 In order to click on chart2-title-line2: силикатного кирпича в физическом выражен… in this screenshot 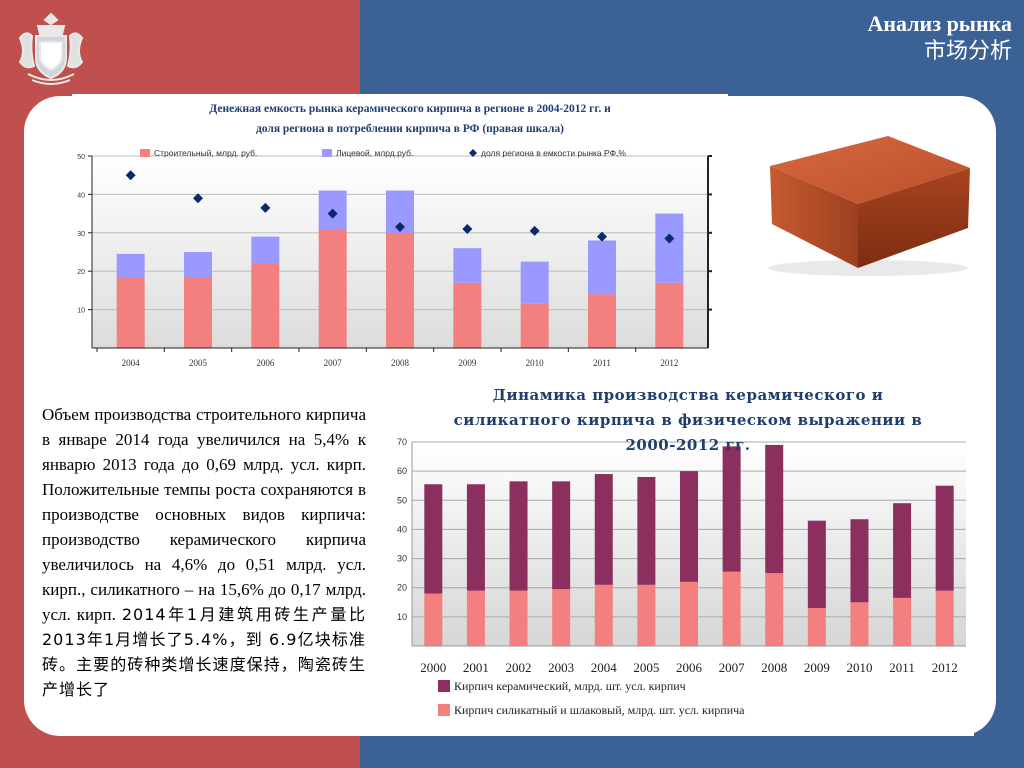, I will do `click(688, 420)`.